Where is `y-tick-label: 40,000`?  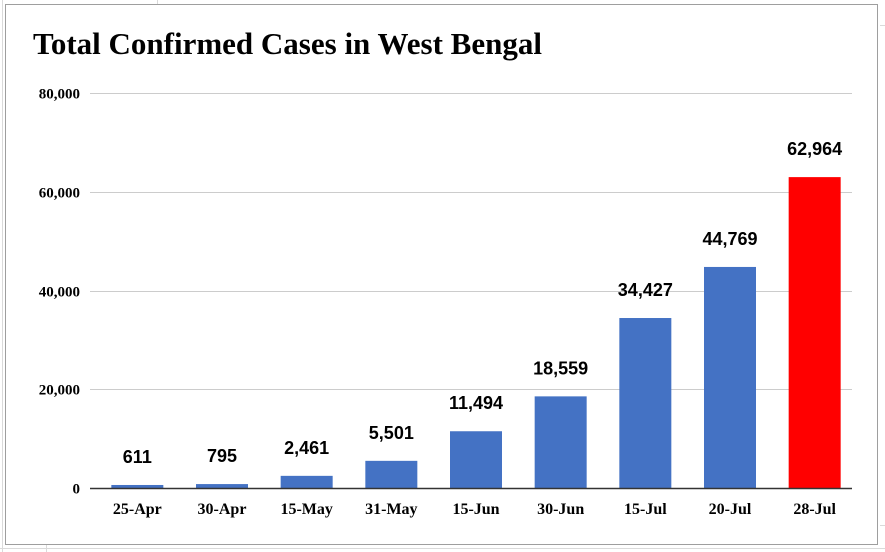 y-tick-label: 40,000 is located at coordinates (59, 293).